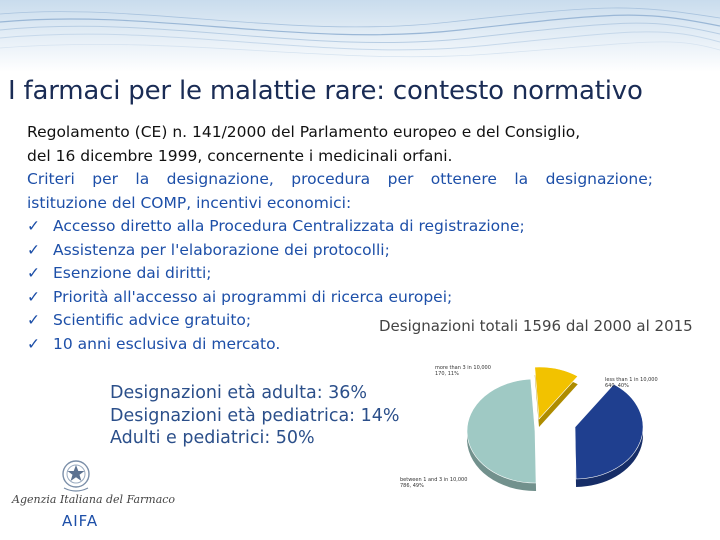 The image size is (720, 540). What do you see at coordinates (167, 343) in the screenshot?
I see `bullet-text: 10 anni esclusiva di mercato.` at bounding box center [167, 343].